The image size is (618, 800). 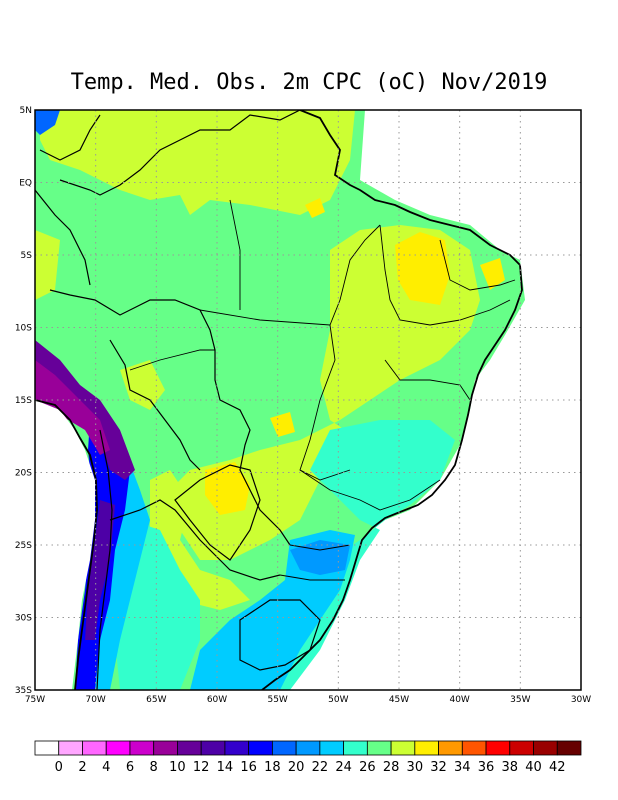 What do you see at coordinates (320, 557) in the screenshot?
I see `zone-22-rs` at bounding box center [320, 557].